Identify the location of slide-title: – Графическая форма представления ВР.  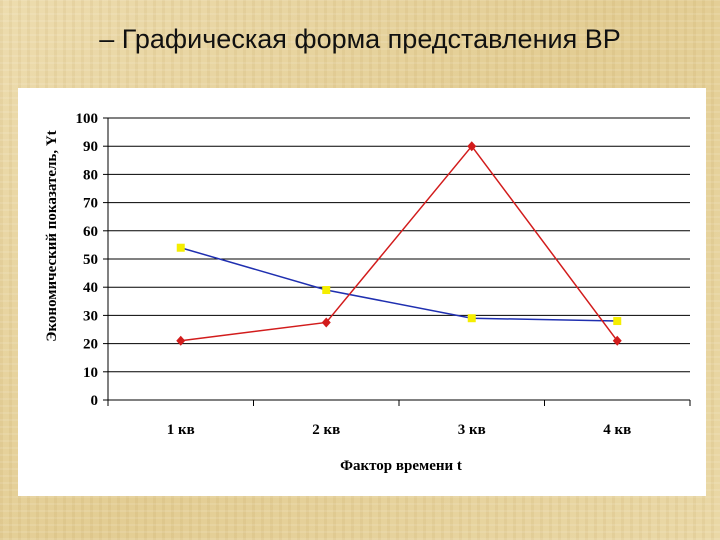
(360, 39).